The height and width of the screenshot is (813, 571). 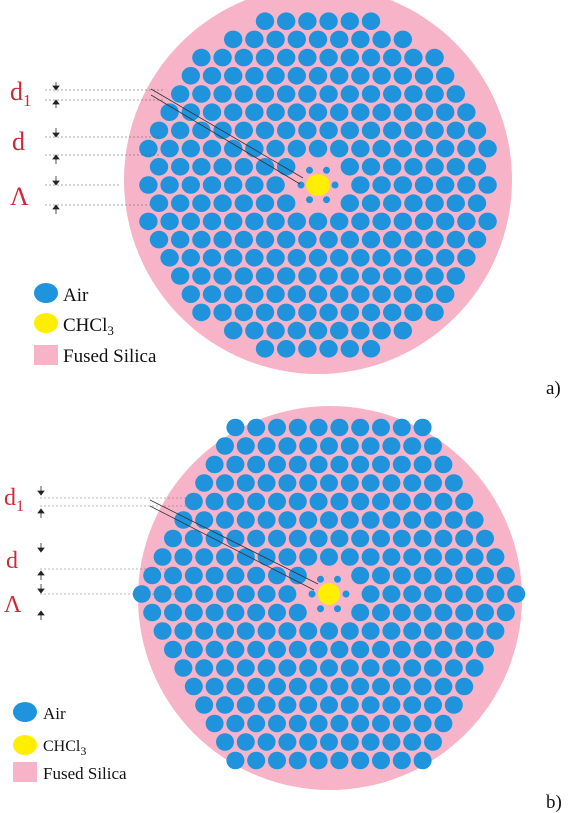 I want to click on legend-air-label-b: Air, so click(x=54, y=713).